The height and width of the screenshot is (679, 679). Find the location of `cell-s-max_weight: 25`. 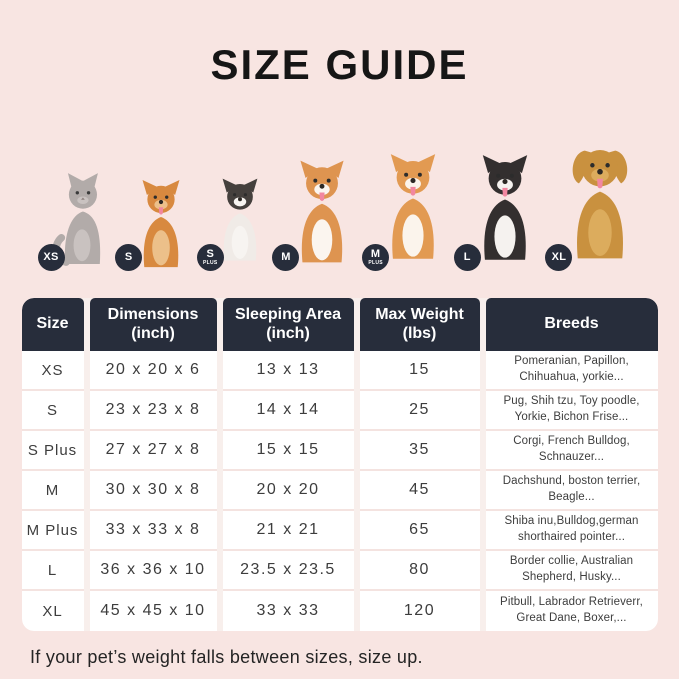

cell-s-max_weight: 25 is located at coordinates (419, 411).